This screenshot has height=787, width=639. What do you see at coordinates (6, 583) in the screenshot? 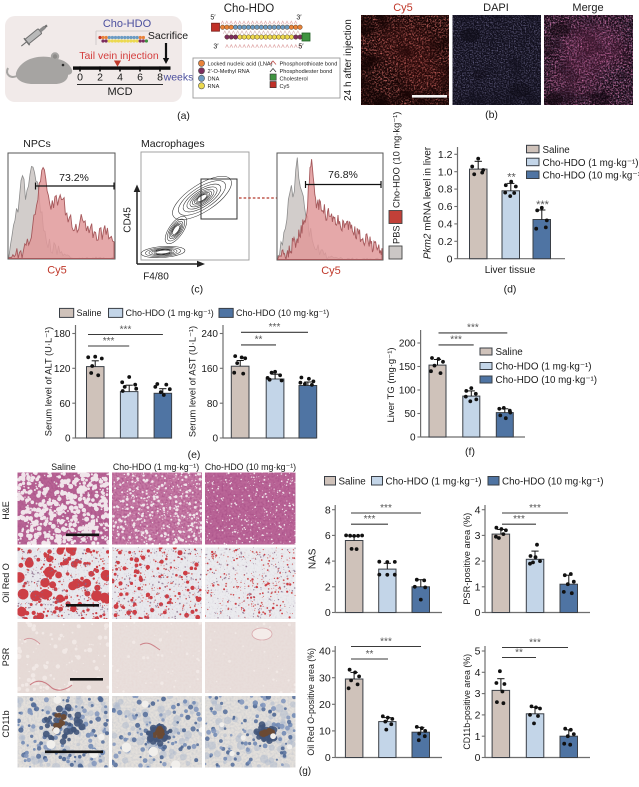
I see `svg-text: Oil Red O` at bounding box center [6, 583].